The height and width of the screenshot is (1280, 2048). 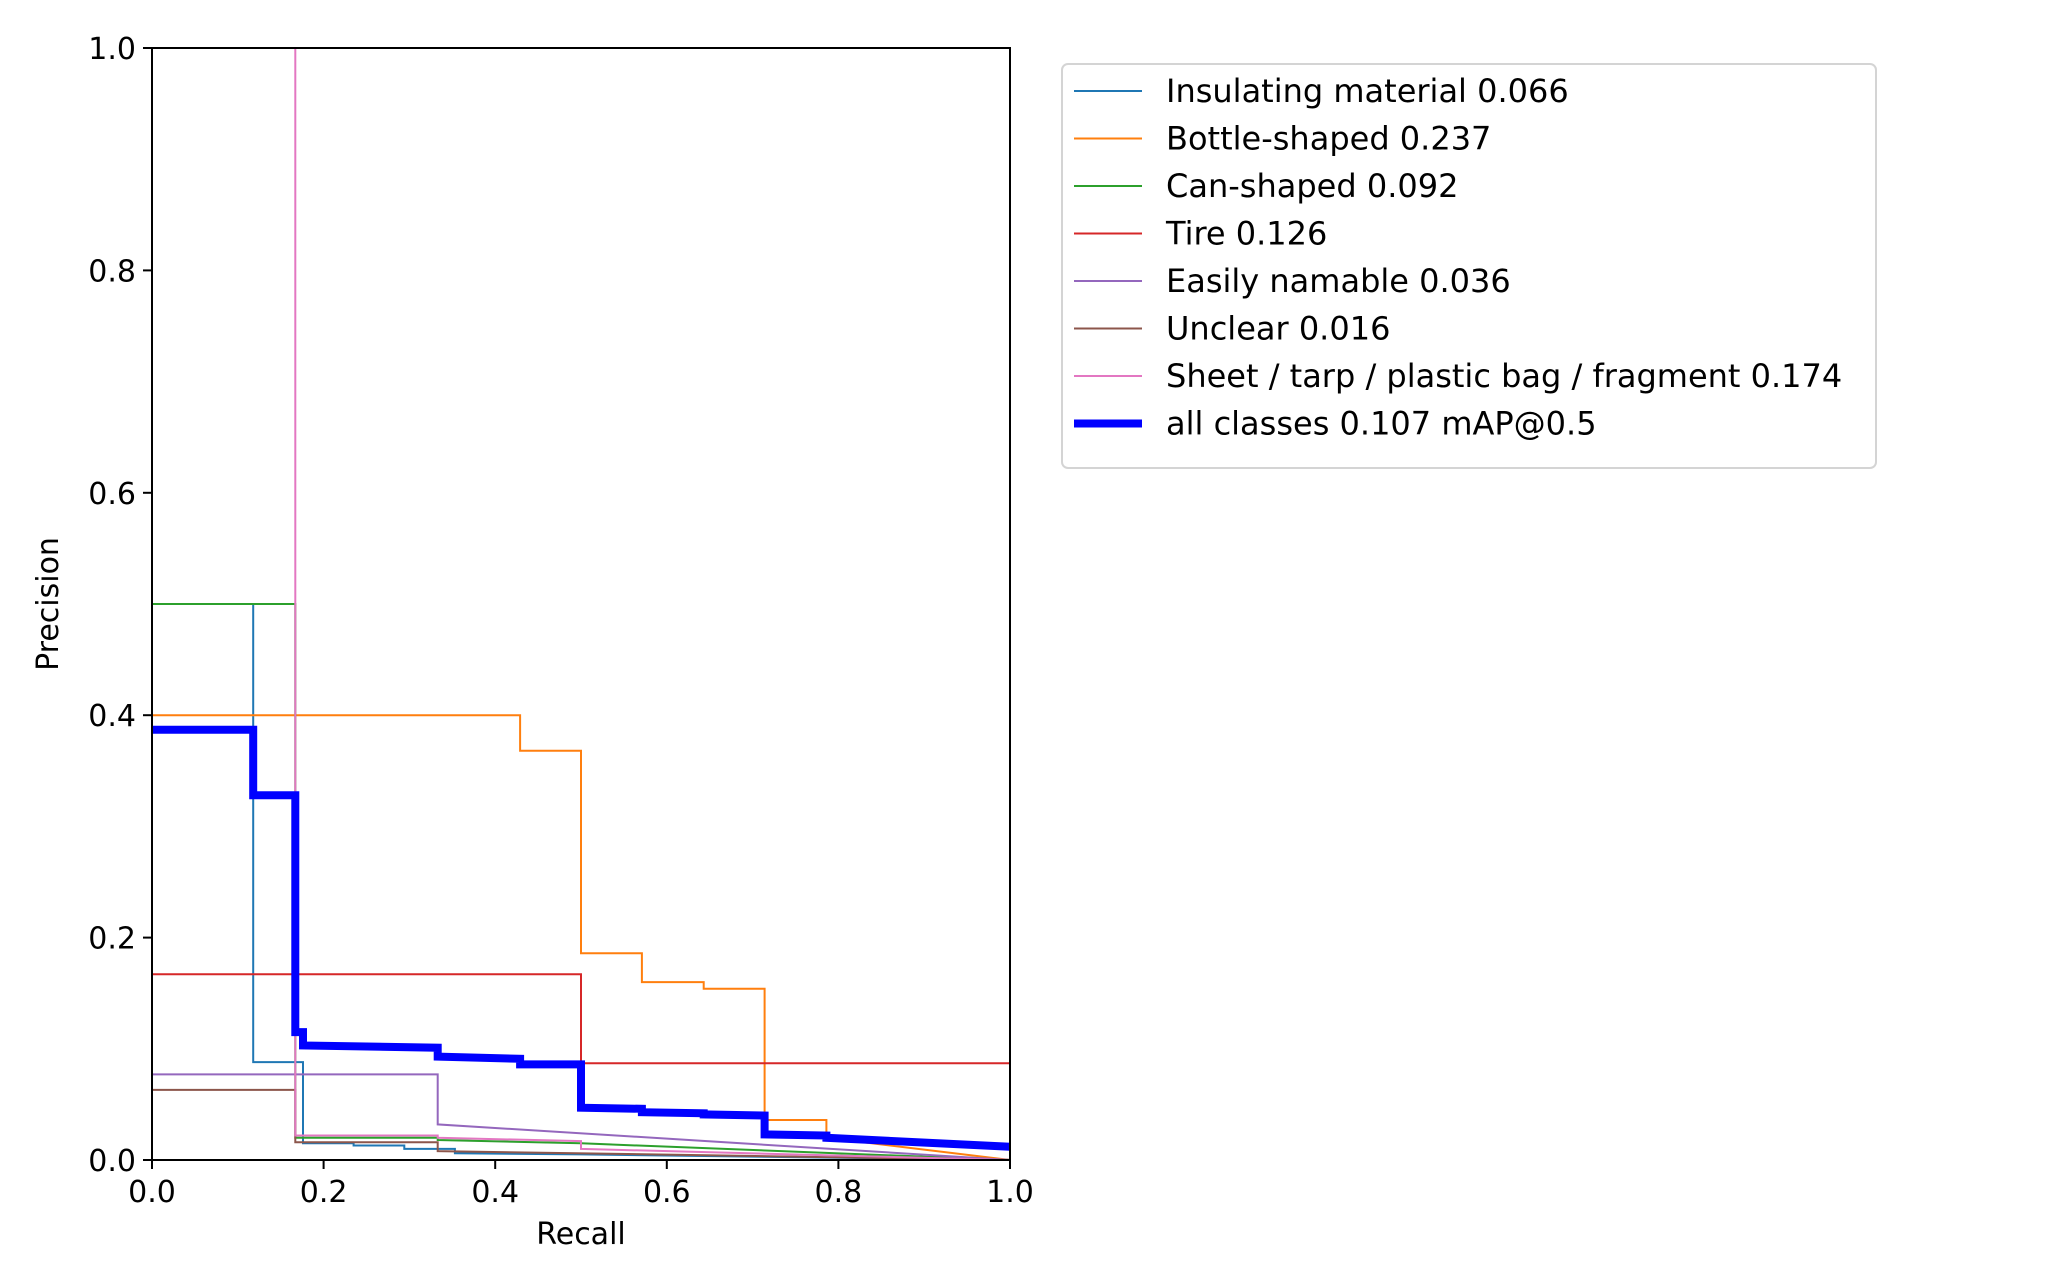 What do you see at coordinates (1367, 91) in the screenshot?
I see `legend-label: Insulating material 0.066` at bounding box center [1367, 91].